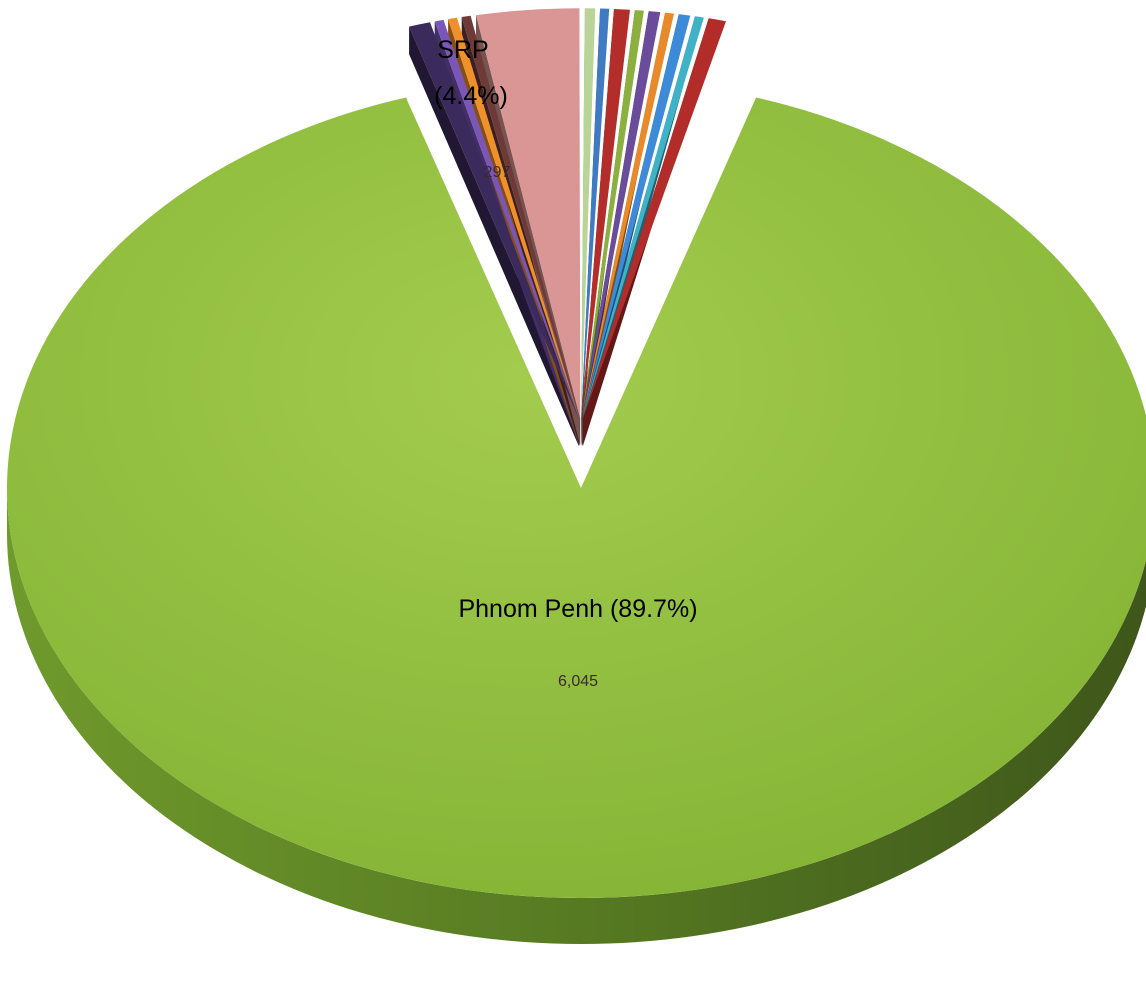 Image resolution: width=1146 pixels, height=994 pixels. I want to click on slice-percent-srp: (4.4%), so click(471, 96).